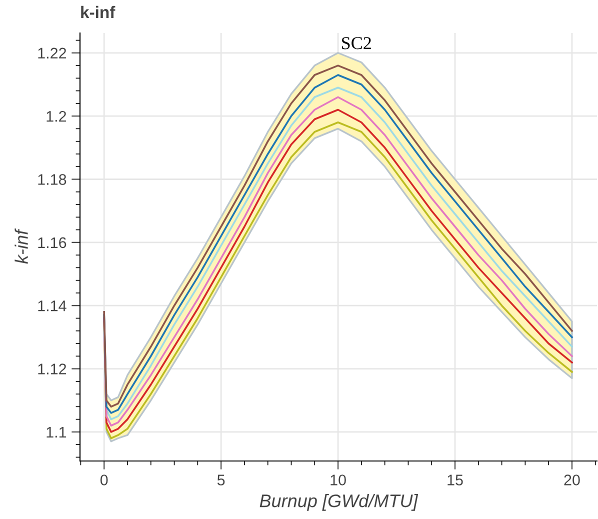 The image size is (598, 519). I want to click on annotation: SC2, so click(356, 43).